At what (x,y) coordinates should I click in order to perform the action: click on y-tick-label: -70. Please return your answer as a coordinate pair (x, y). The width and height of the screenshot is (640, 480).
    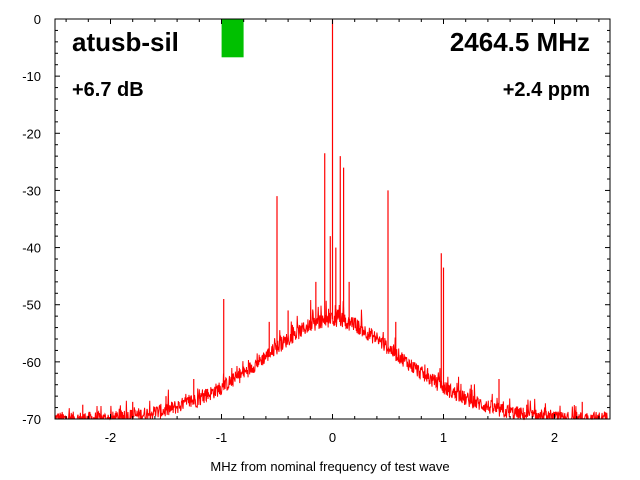
    Looking at the image, I should click on (31, 419).